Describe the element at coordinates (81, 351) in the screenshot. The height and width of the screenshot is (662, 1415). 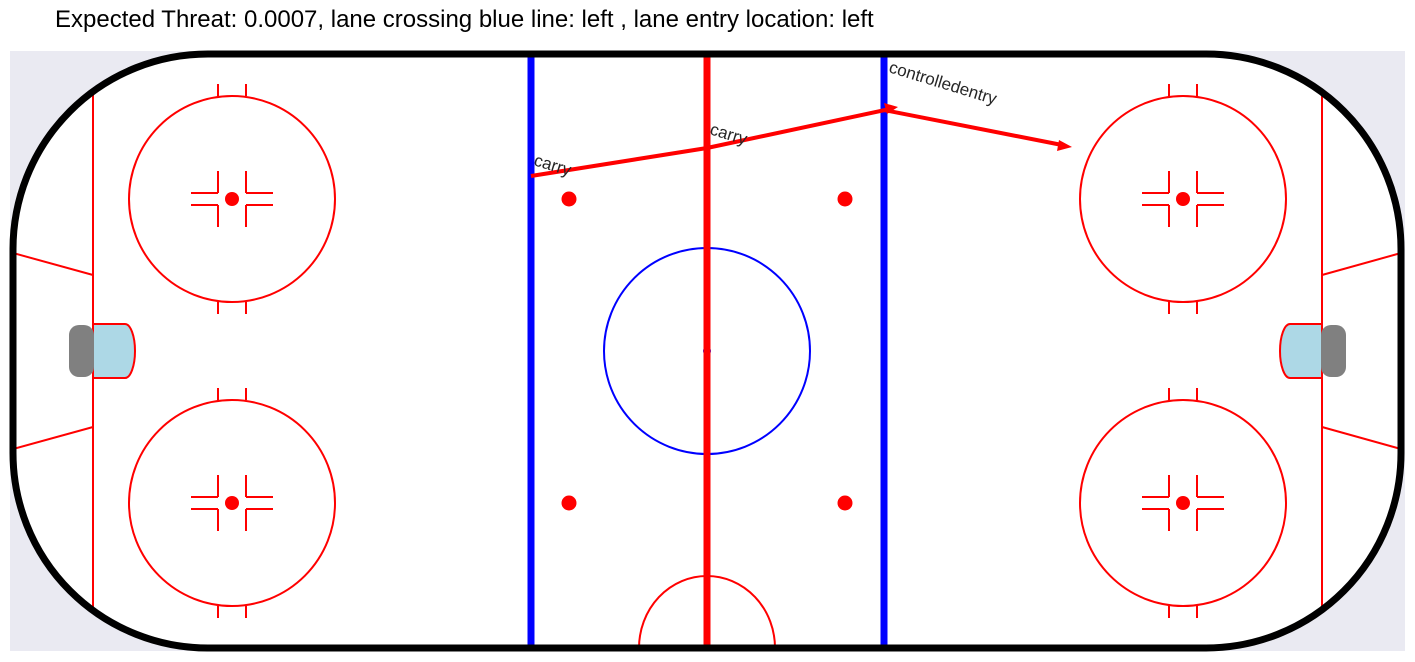
I see `left-goal-net` at that location.